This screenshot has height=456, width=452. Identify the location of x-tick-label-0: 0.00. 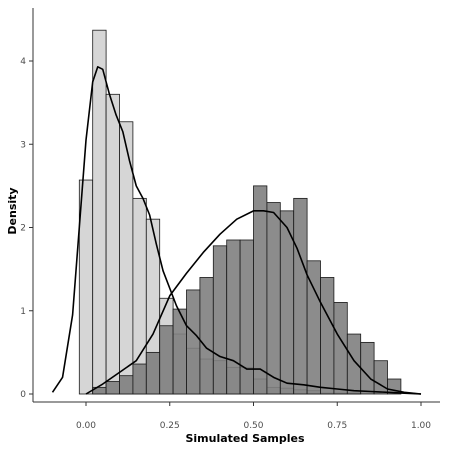
(86, 426).